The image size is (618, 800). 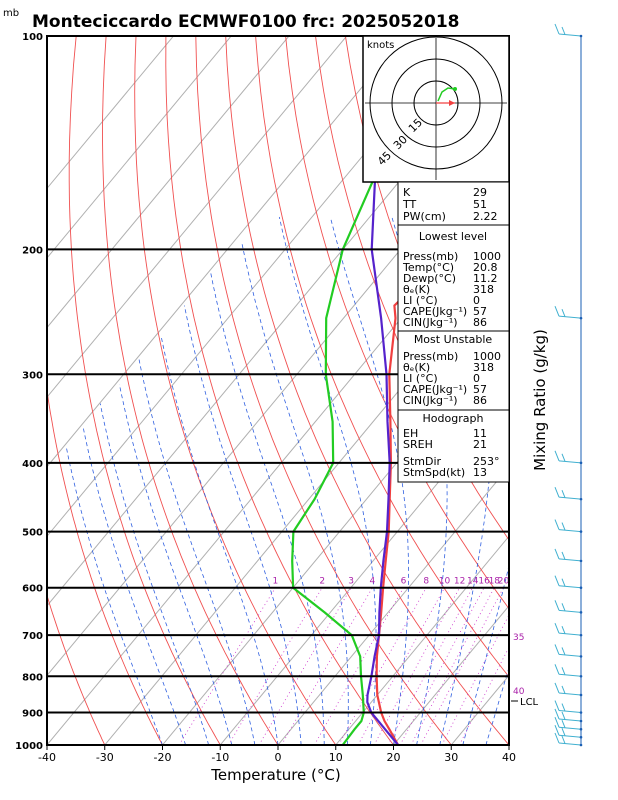 I want to click on hodograph-inset: knots 15 30 45, so click(x=436, y=109).